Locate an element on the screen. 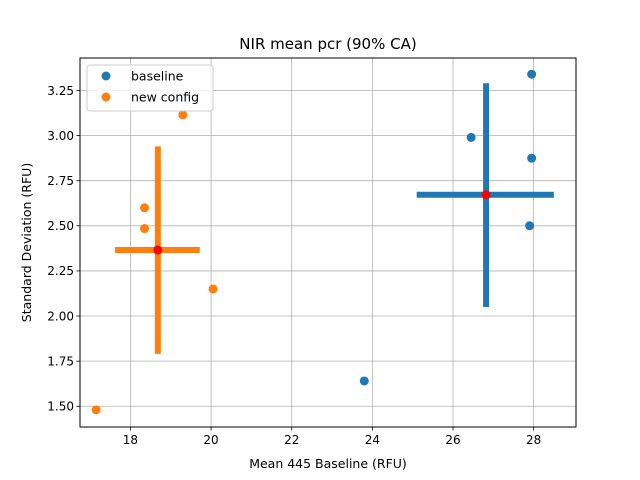  legend-box is located at coordinates (150, 88).